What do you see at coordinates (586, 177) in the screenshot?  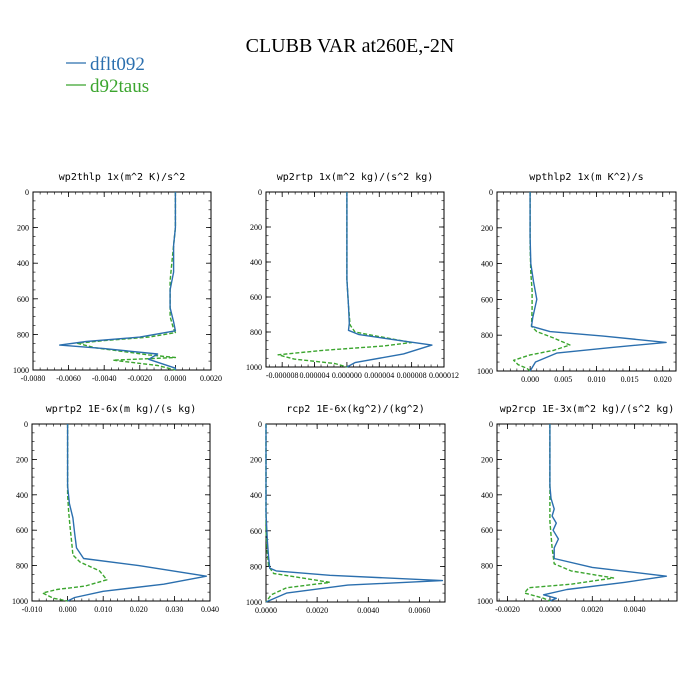 I see `panel-title: wpthlp2 1x(m K^2)/s` at bounding box center [586, 177].